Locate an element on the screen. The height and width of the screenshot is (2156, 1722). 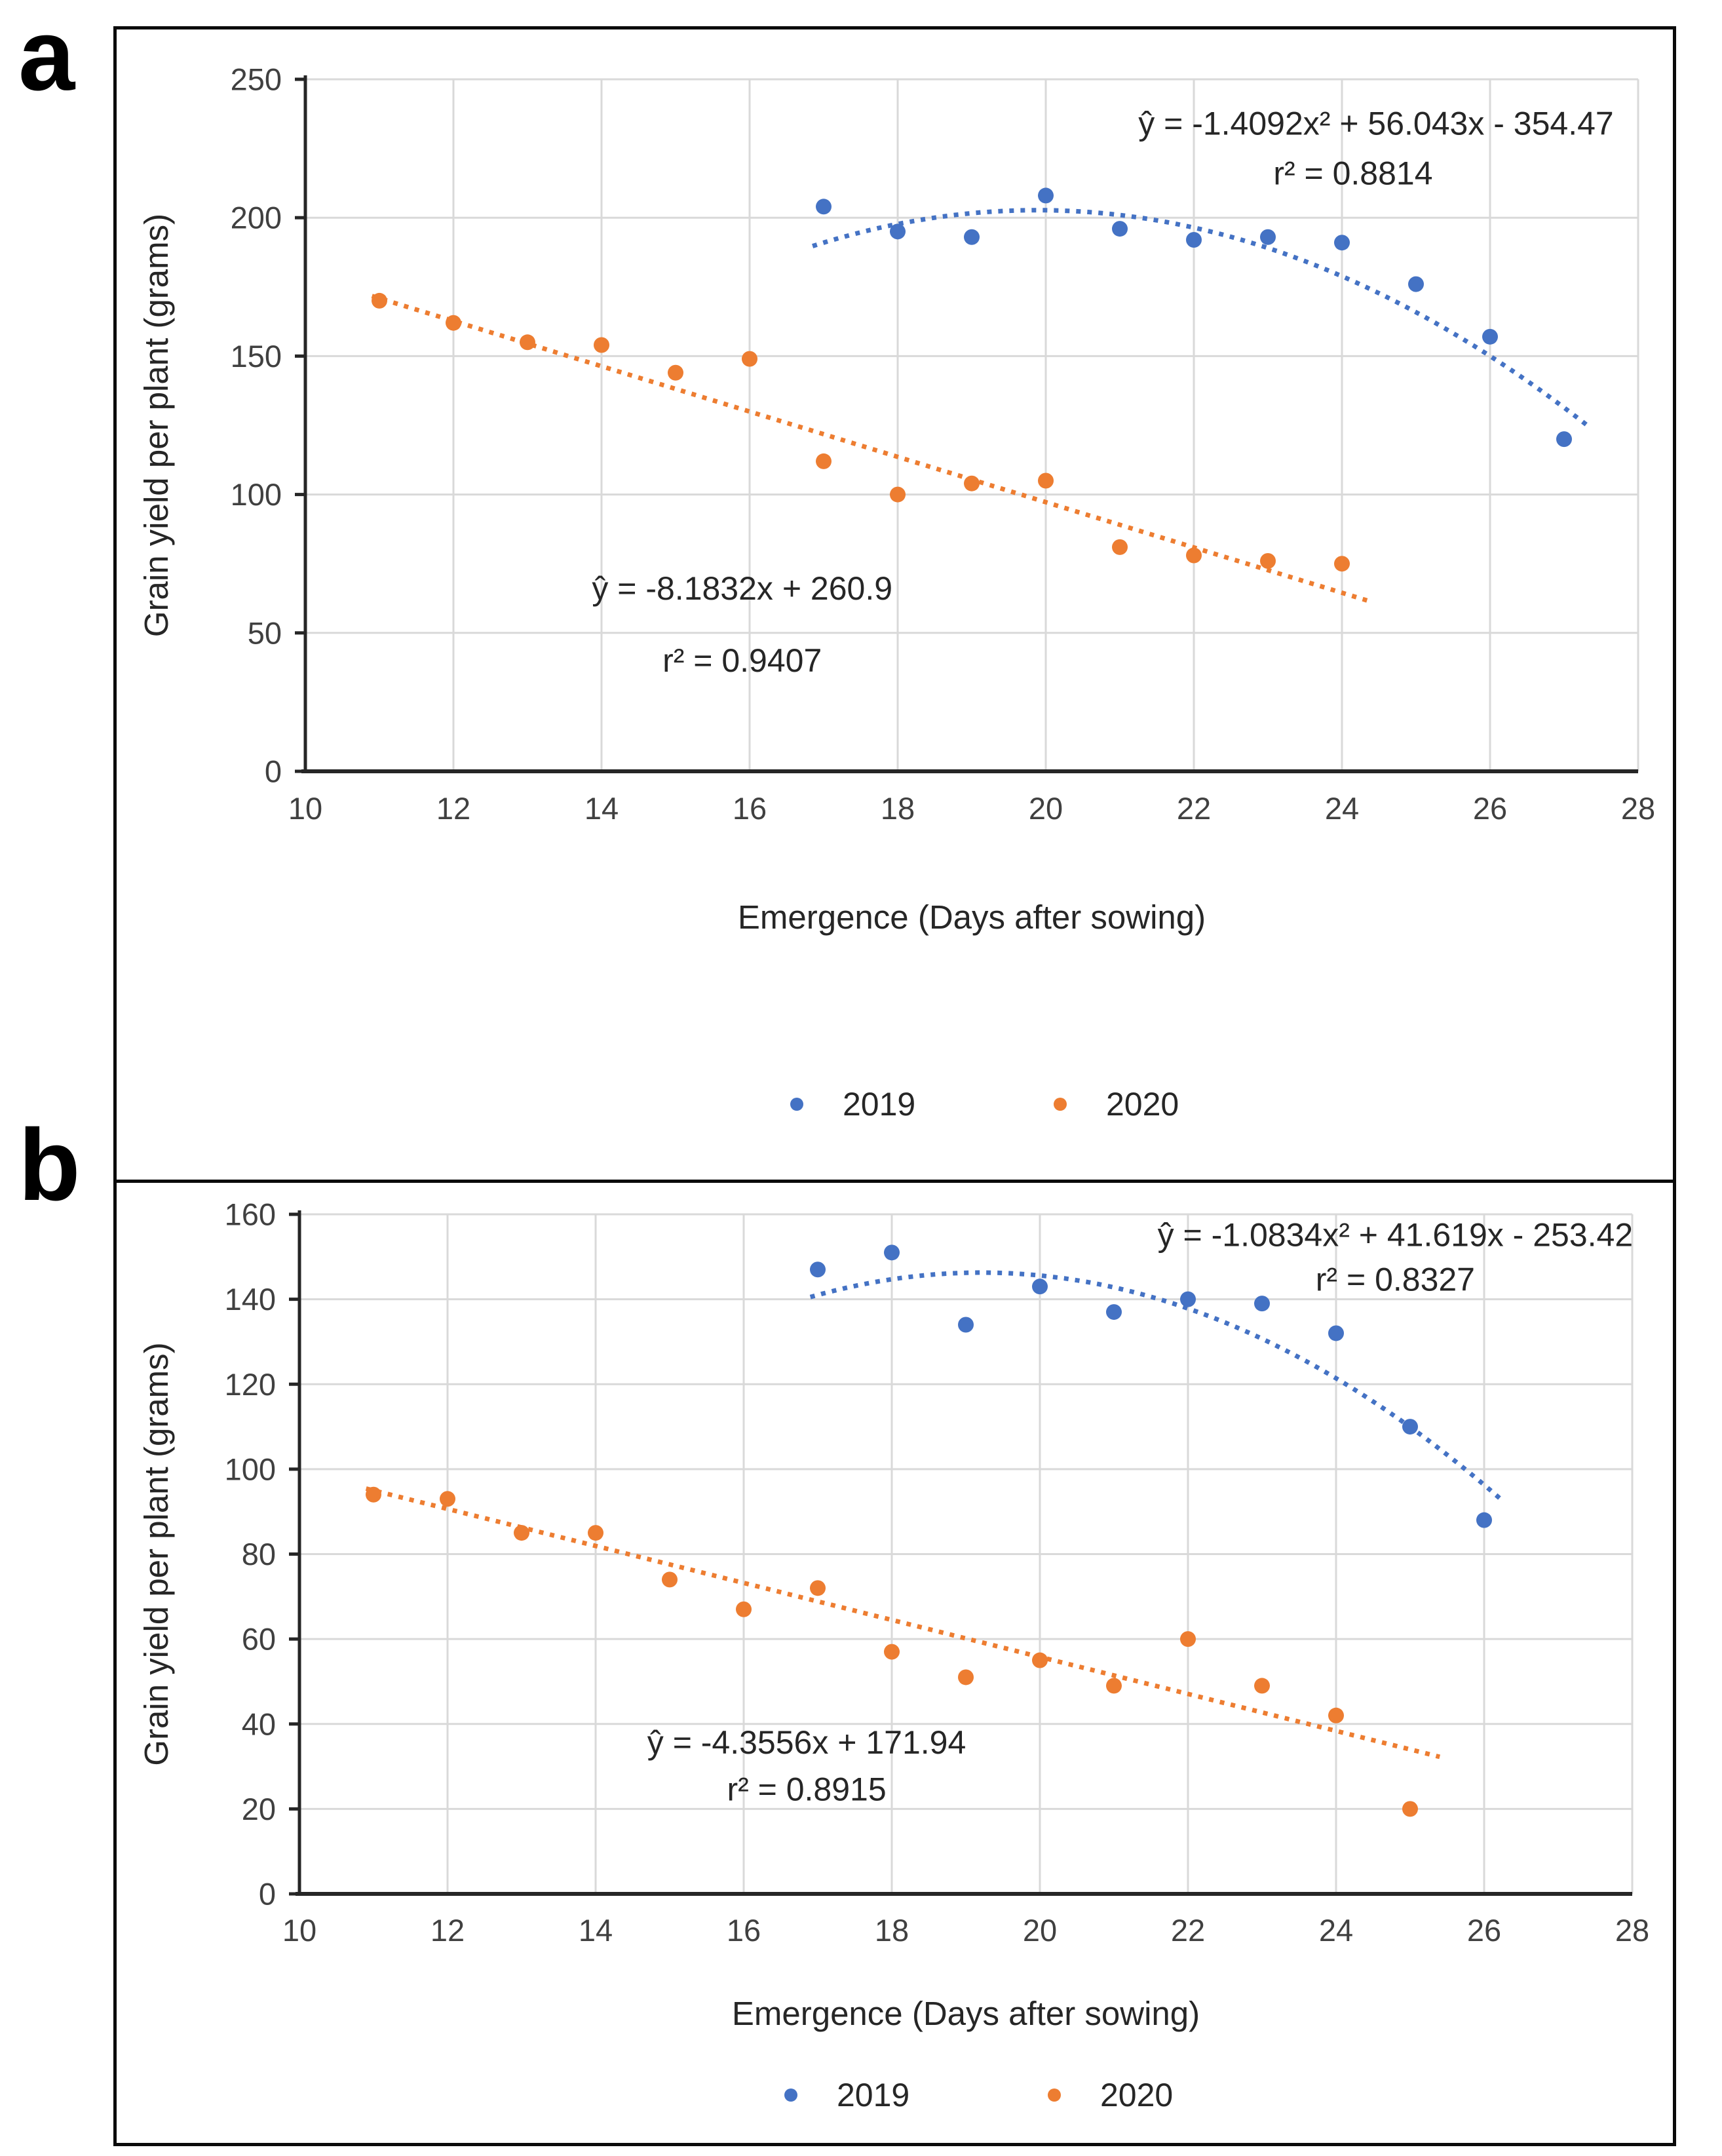
y-axis-tick-label: 140 is located at coordinates (250, 1299).